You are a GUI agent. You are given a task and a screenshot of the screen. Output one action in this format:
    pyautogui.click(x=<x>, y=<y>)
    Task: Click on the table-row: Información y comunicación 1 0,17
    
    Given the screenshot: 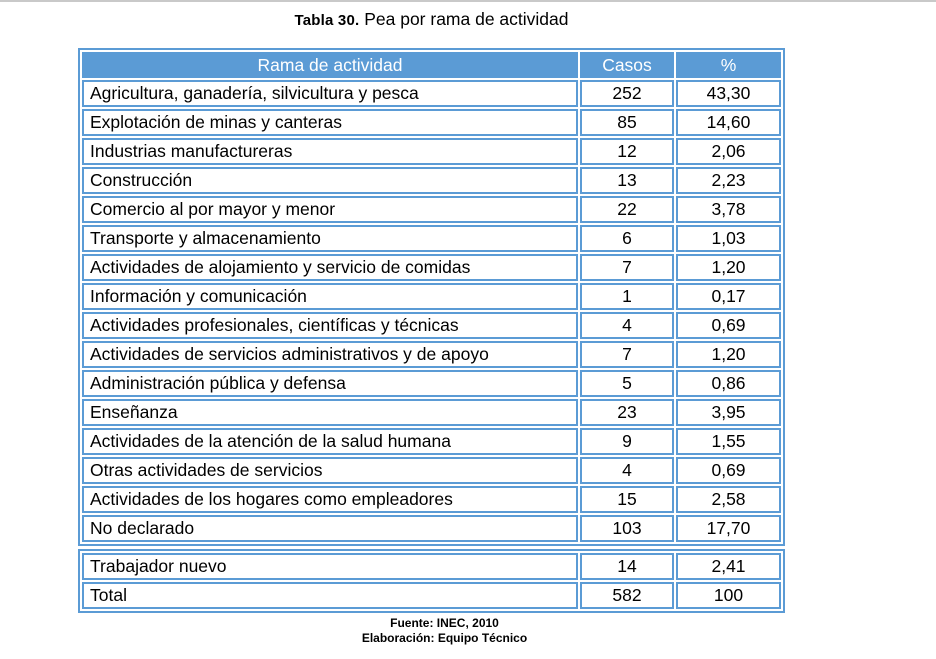 What is the action you would take?
    pyautogui.click(x=431, y=296)
    